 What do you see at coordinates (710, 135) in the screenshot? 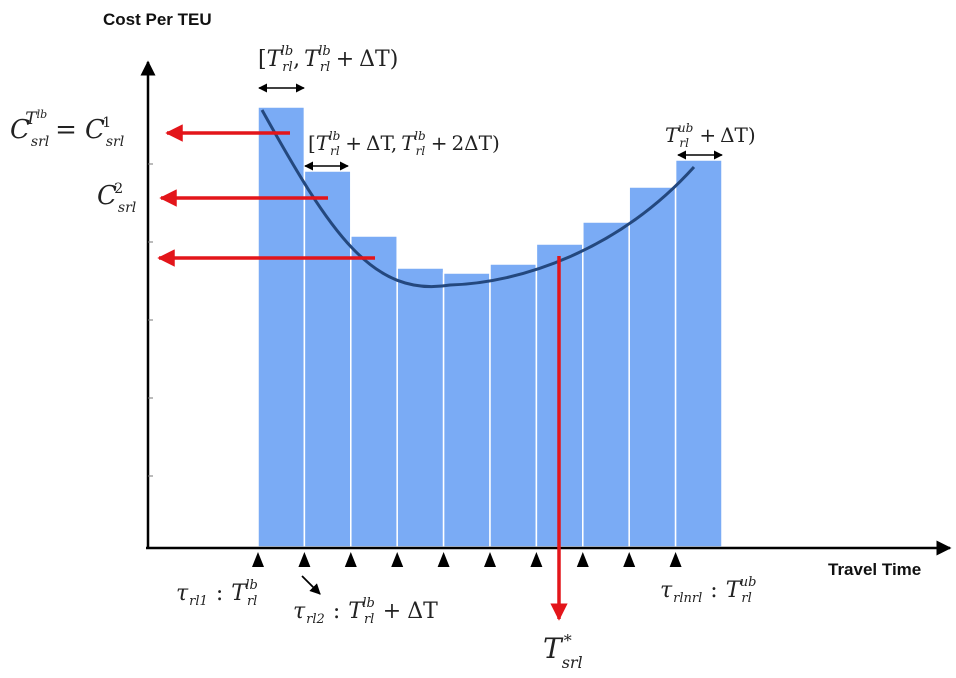
I see `interval-label-last: Trlub + ΔT)` at bounding box center [710, 135].